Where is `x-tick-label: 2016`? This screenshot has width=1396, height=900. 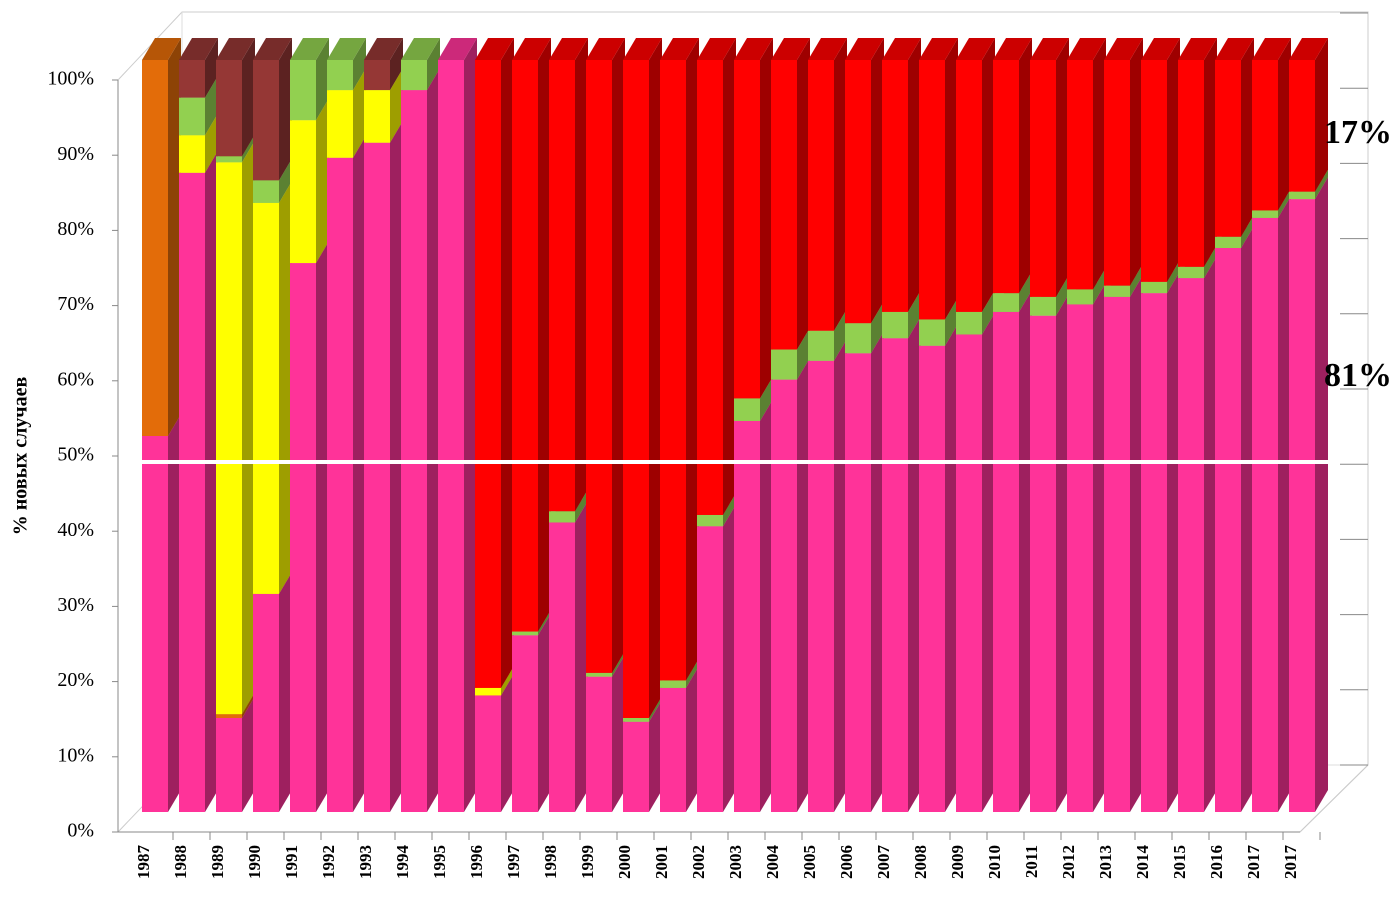 x-tick-label: 2016 is located at coordinates (1216, 862).